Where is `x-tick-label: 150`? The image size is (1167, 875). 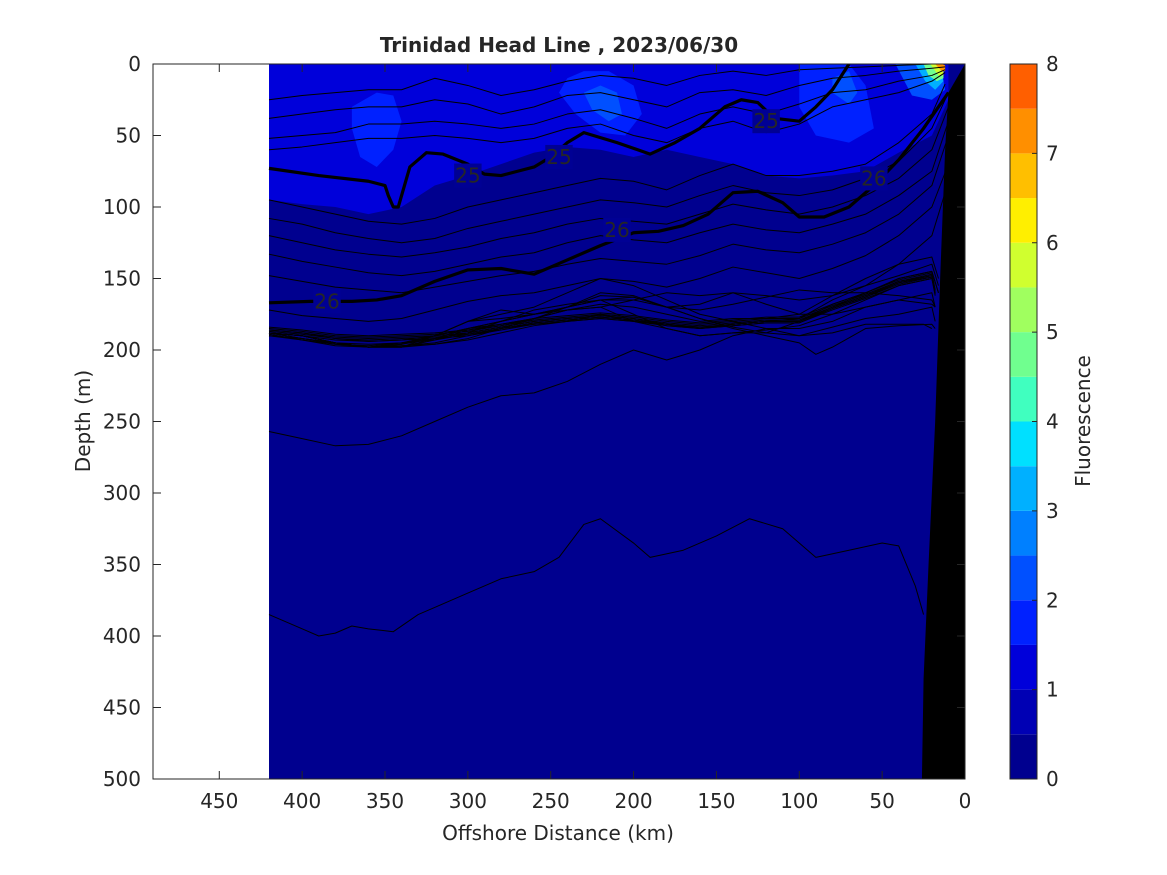
x-tick-label: 150 is located at coordinates (716, 801).